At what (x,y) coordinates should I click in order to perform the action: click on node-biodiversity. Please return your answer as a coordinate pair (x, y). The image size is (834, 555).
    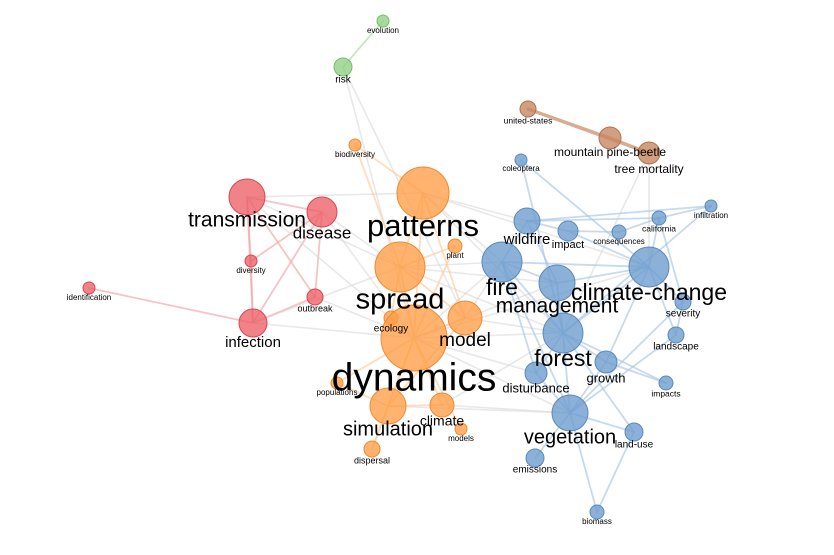
    Looking at the image, I should click on (355, 145).